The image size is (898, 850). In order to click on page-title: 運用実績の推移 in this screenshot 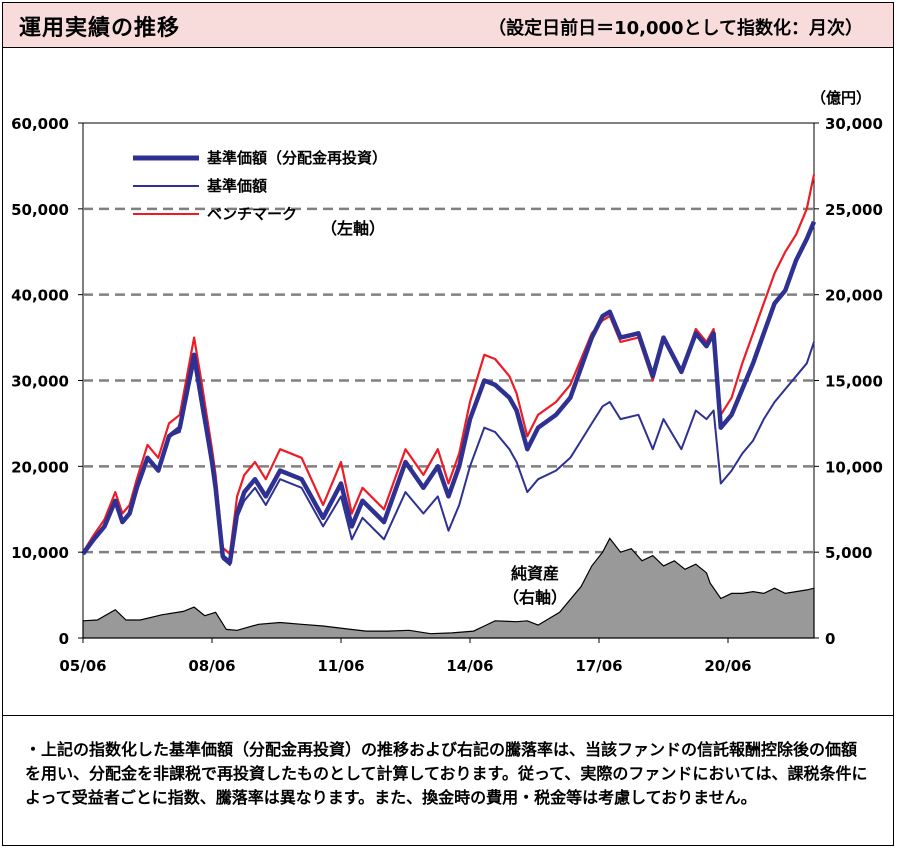, I will do `click(100, 28)`.